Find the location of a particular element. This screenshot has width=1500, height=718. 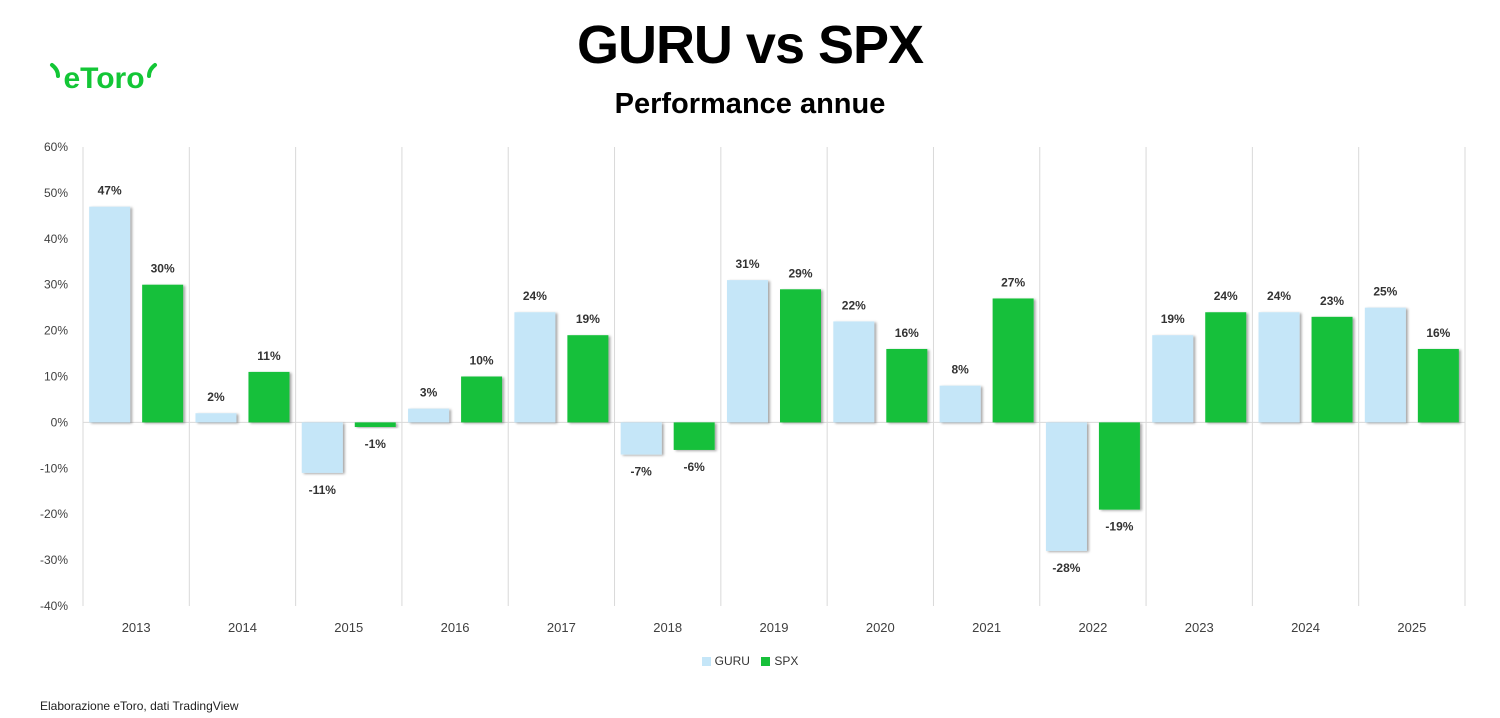

logo-right-horn is located at coordinates (152, 70).